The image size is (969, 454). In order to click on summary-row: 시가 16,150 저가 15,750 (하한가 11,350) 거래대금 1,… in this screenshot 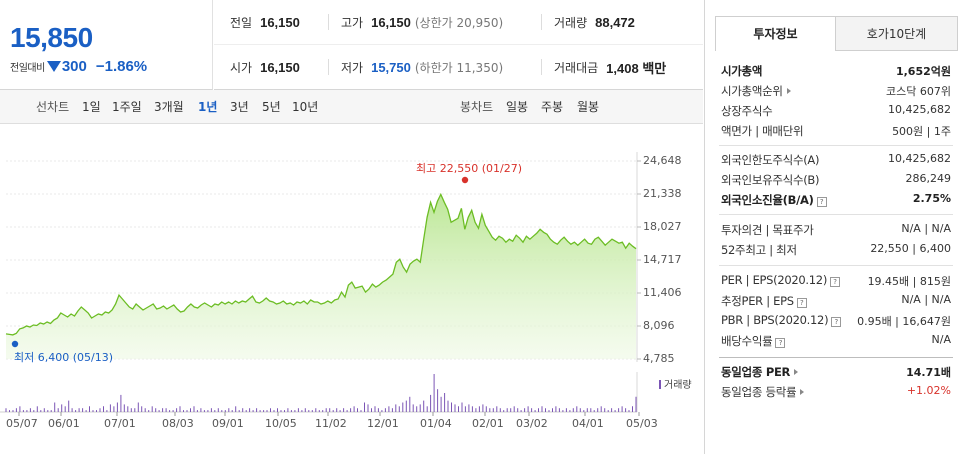, I will do `click(458, 67)`.